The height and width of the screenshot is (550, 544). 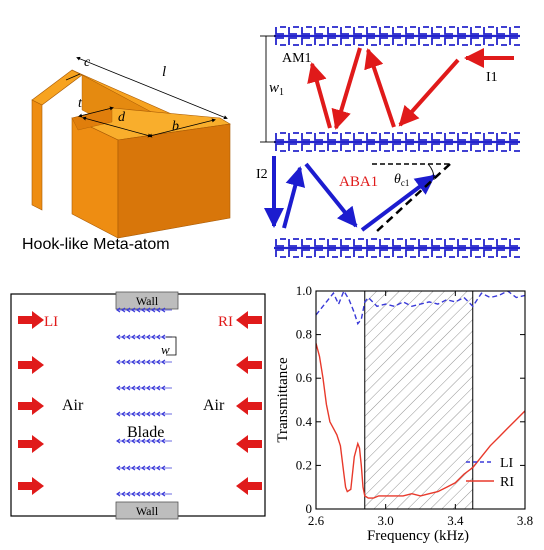 I want to click on x-tick-label: 3.0, so click(x=386, y=520).